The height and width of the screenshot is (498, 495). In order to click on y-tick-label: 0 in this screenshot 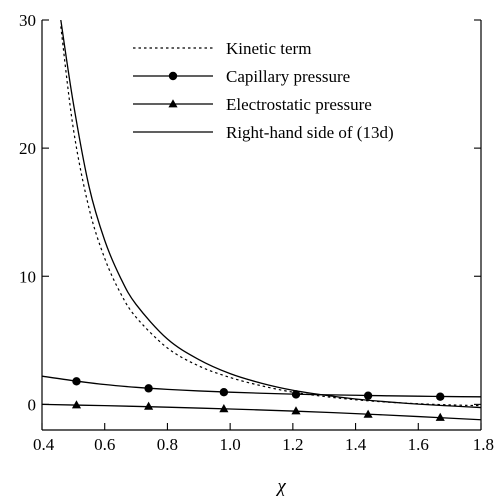, I will do `click(32, 404)`.